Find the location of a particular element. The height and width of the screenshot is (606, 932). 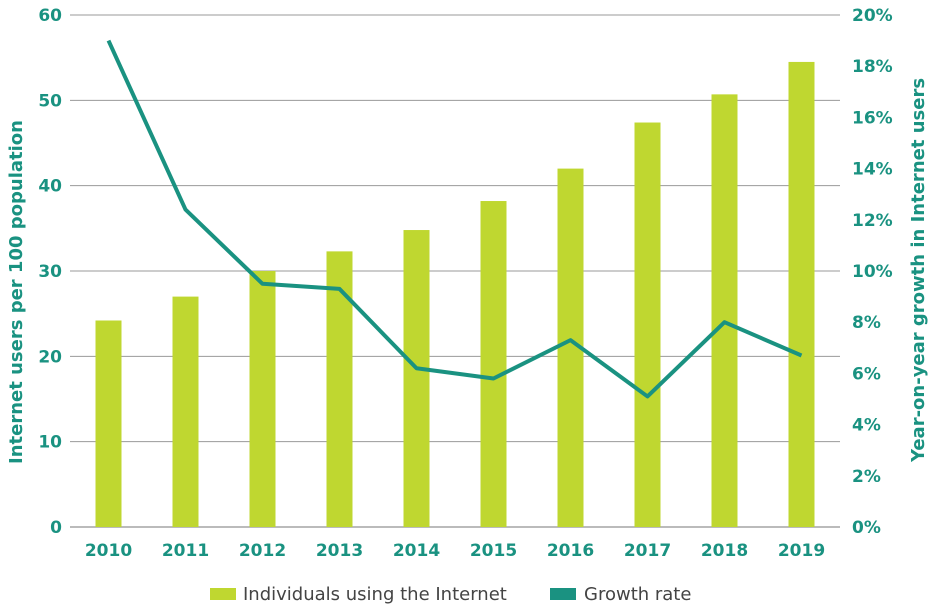

right-tick-label: 6% is located at coordinates (866, 374).